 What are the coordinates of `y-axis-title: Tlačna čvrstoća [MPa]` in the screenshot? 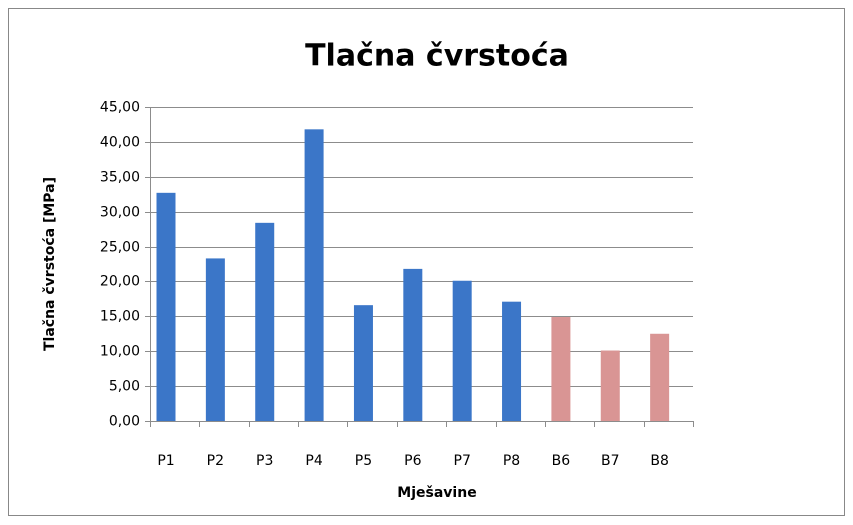 It's located at (50, 264).